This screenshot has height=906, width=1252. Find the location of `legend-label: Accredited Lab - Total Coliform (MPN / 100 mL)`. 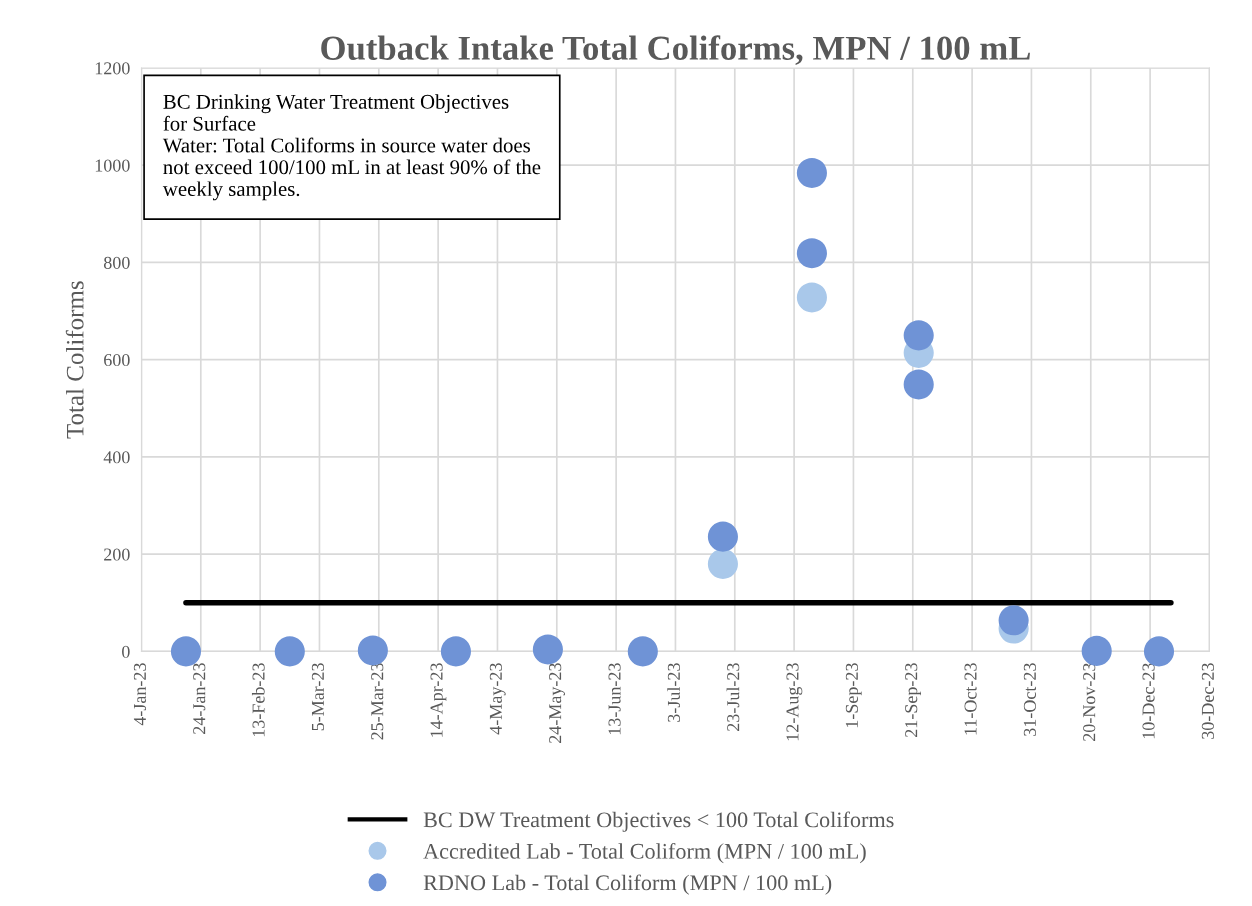

legend-label: Accredited Lab - Total Coliform (MPN / 100 mL) is located at coordinates (644, 853).